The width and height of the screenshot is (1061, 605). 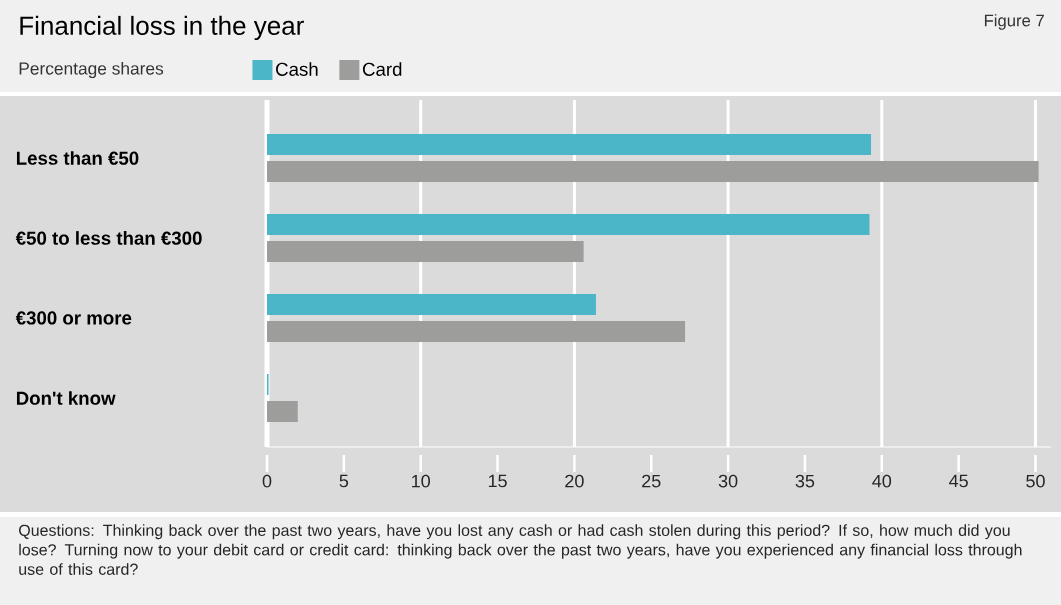 What do you see at coordinates (728, 481) in the screenshot?
I see `x-tick-label: 30` at bounding box center [728, 481].